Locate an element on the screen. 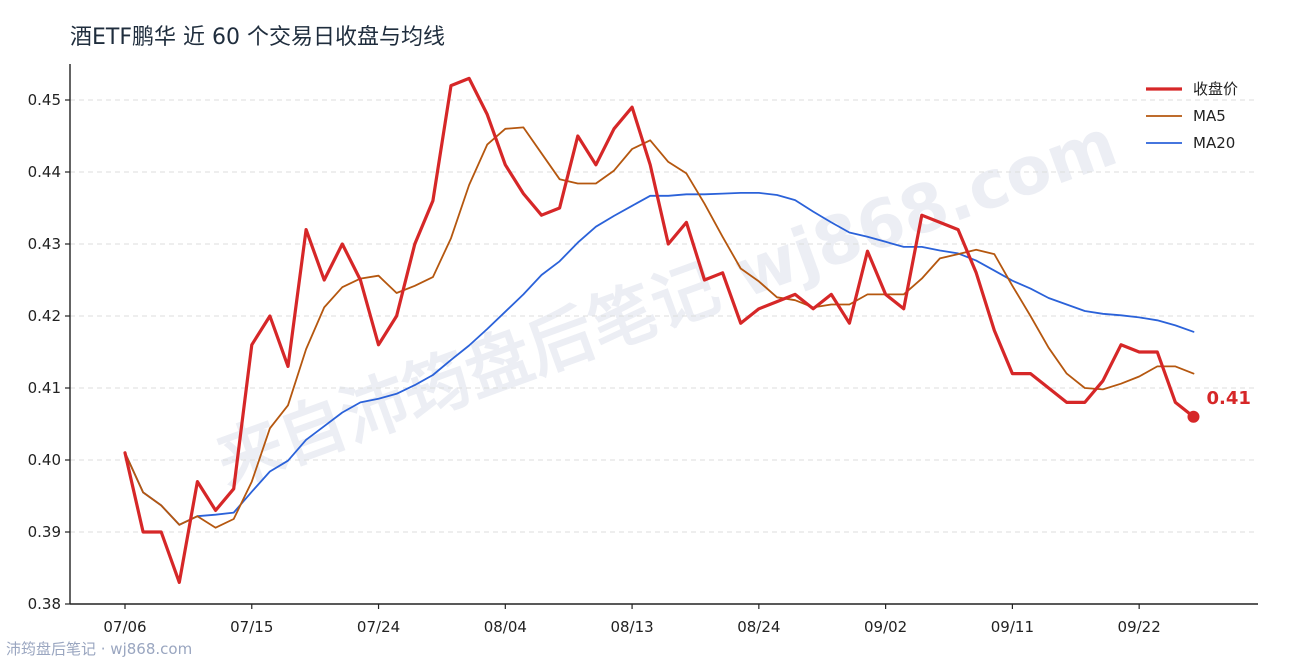  x-tick-label: 09/11 is located at coordinates (1012, 627).